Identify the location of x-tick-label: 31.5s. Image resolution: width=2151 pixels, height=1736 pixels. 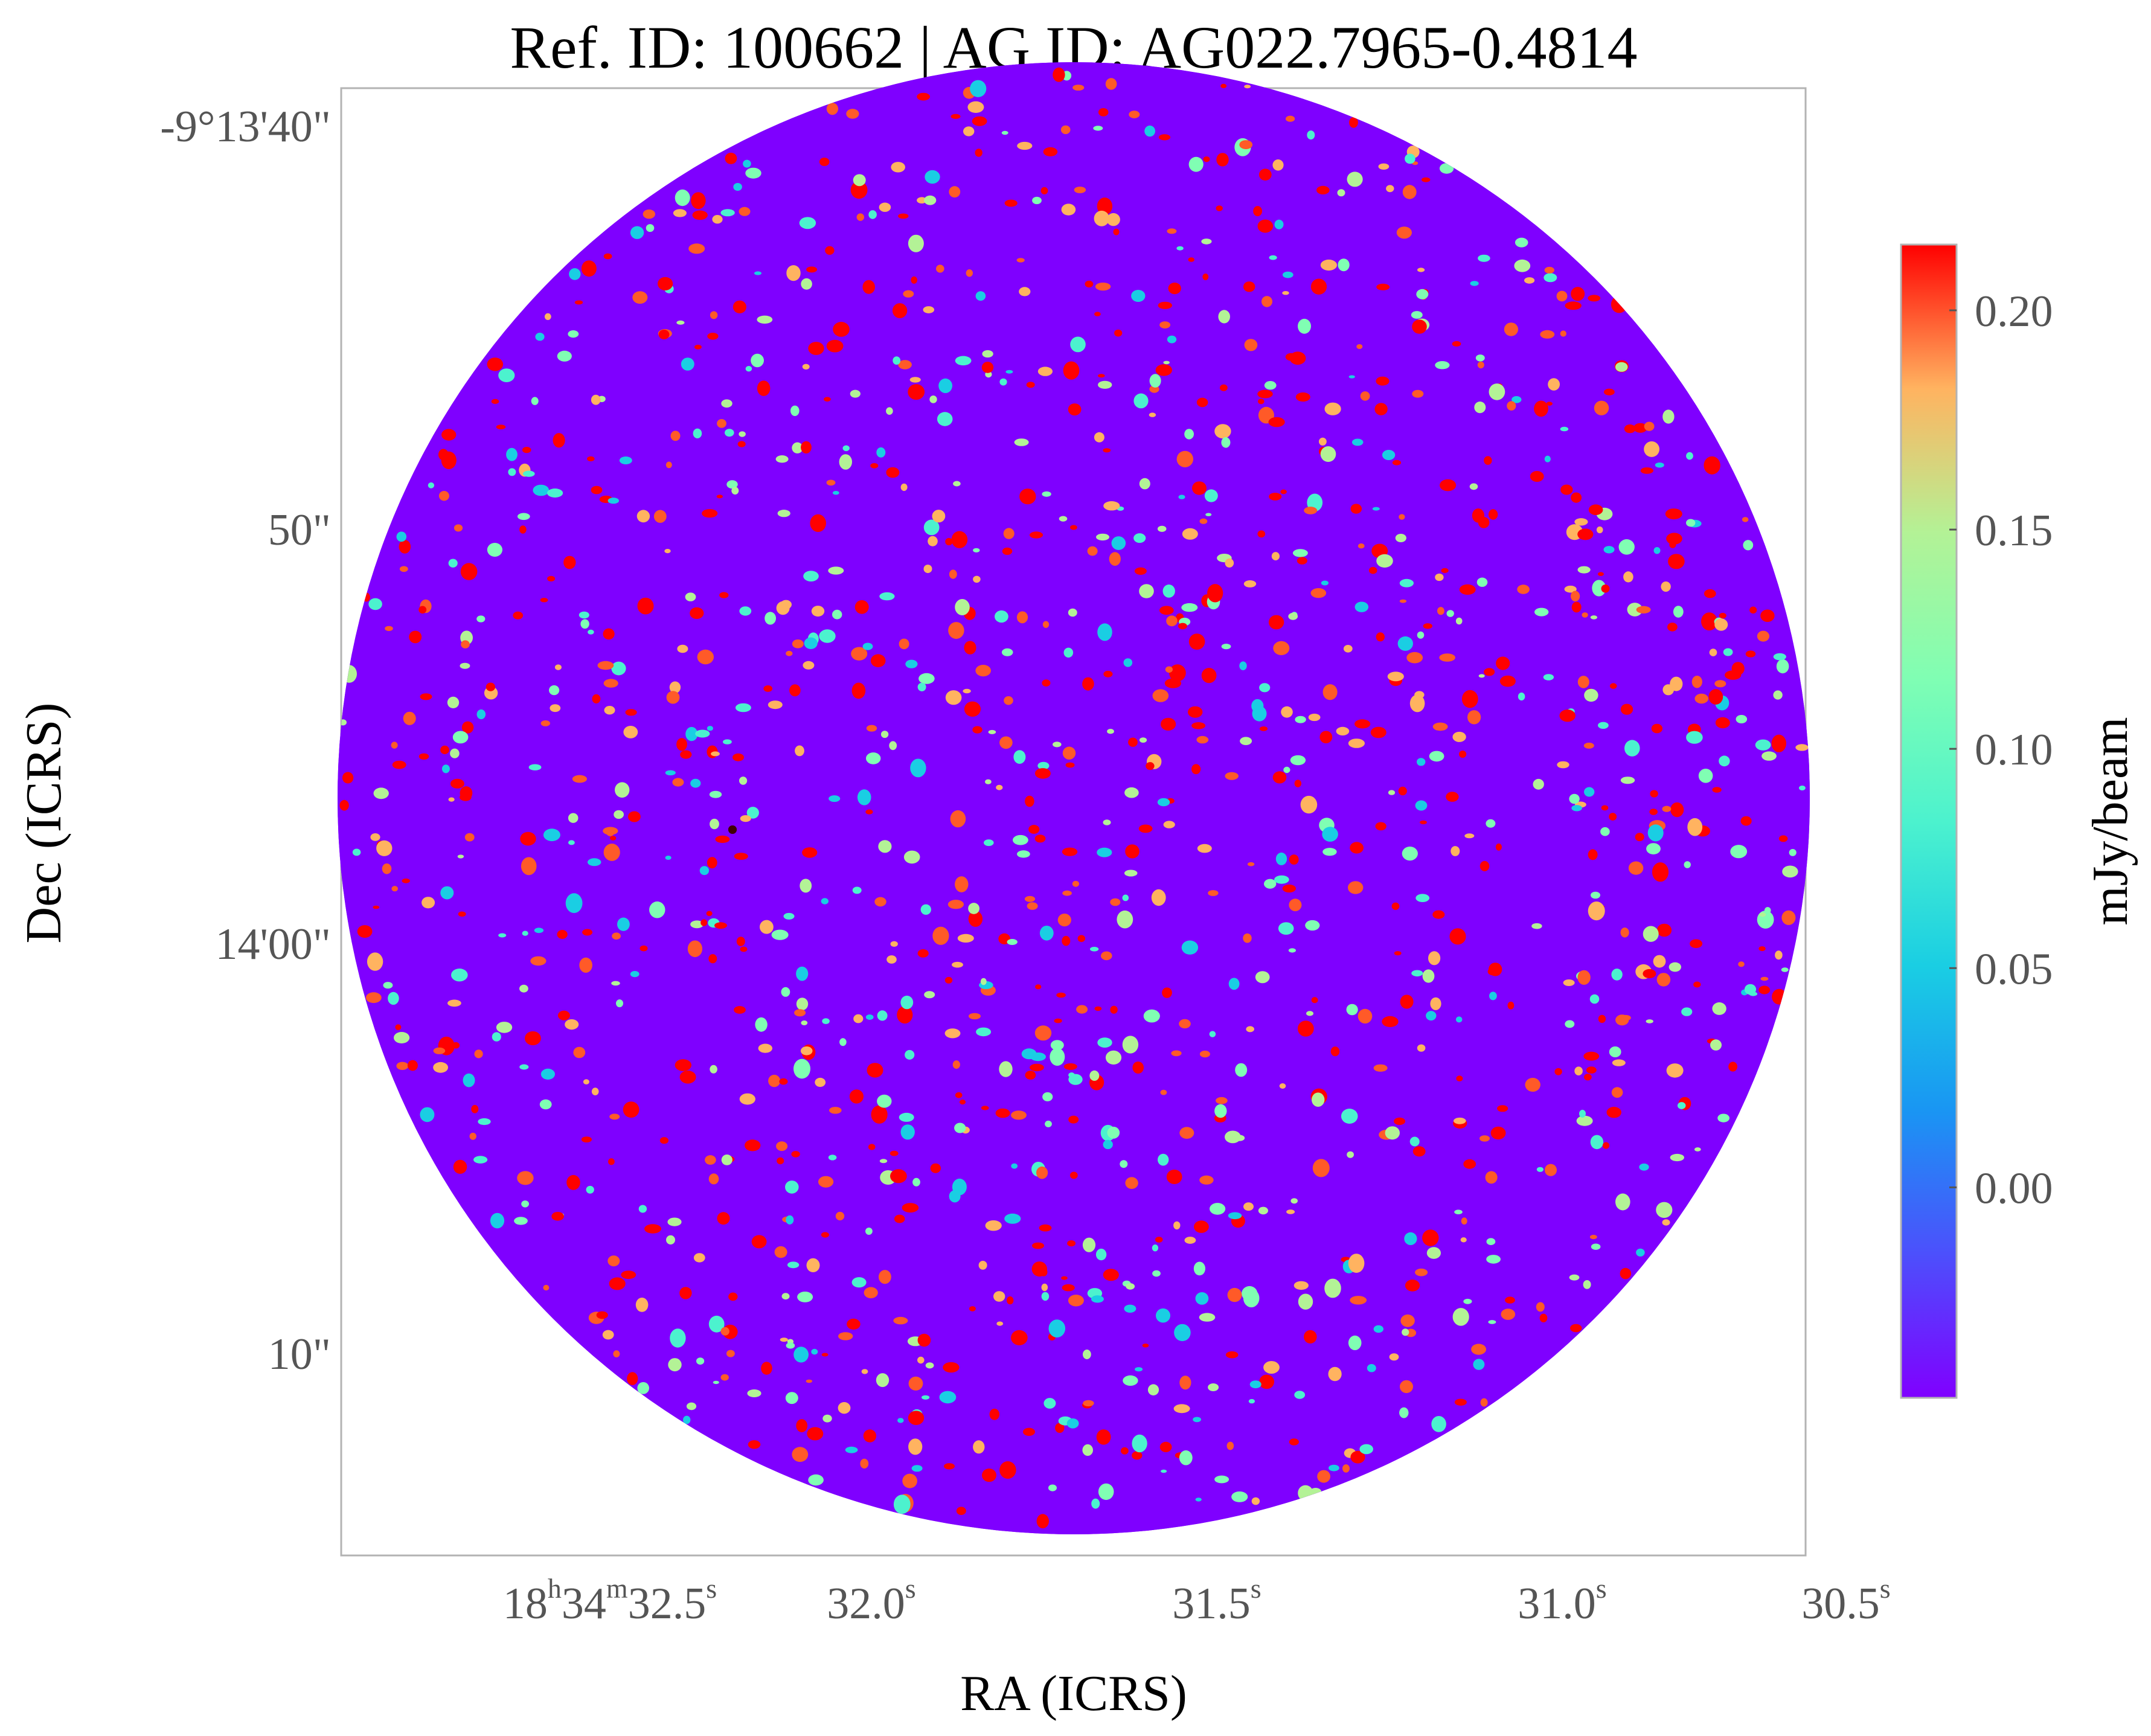
(1216, 1601).